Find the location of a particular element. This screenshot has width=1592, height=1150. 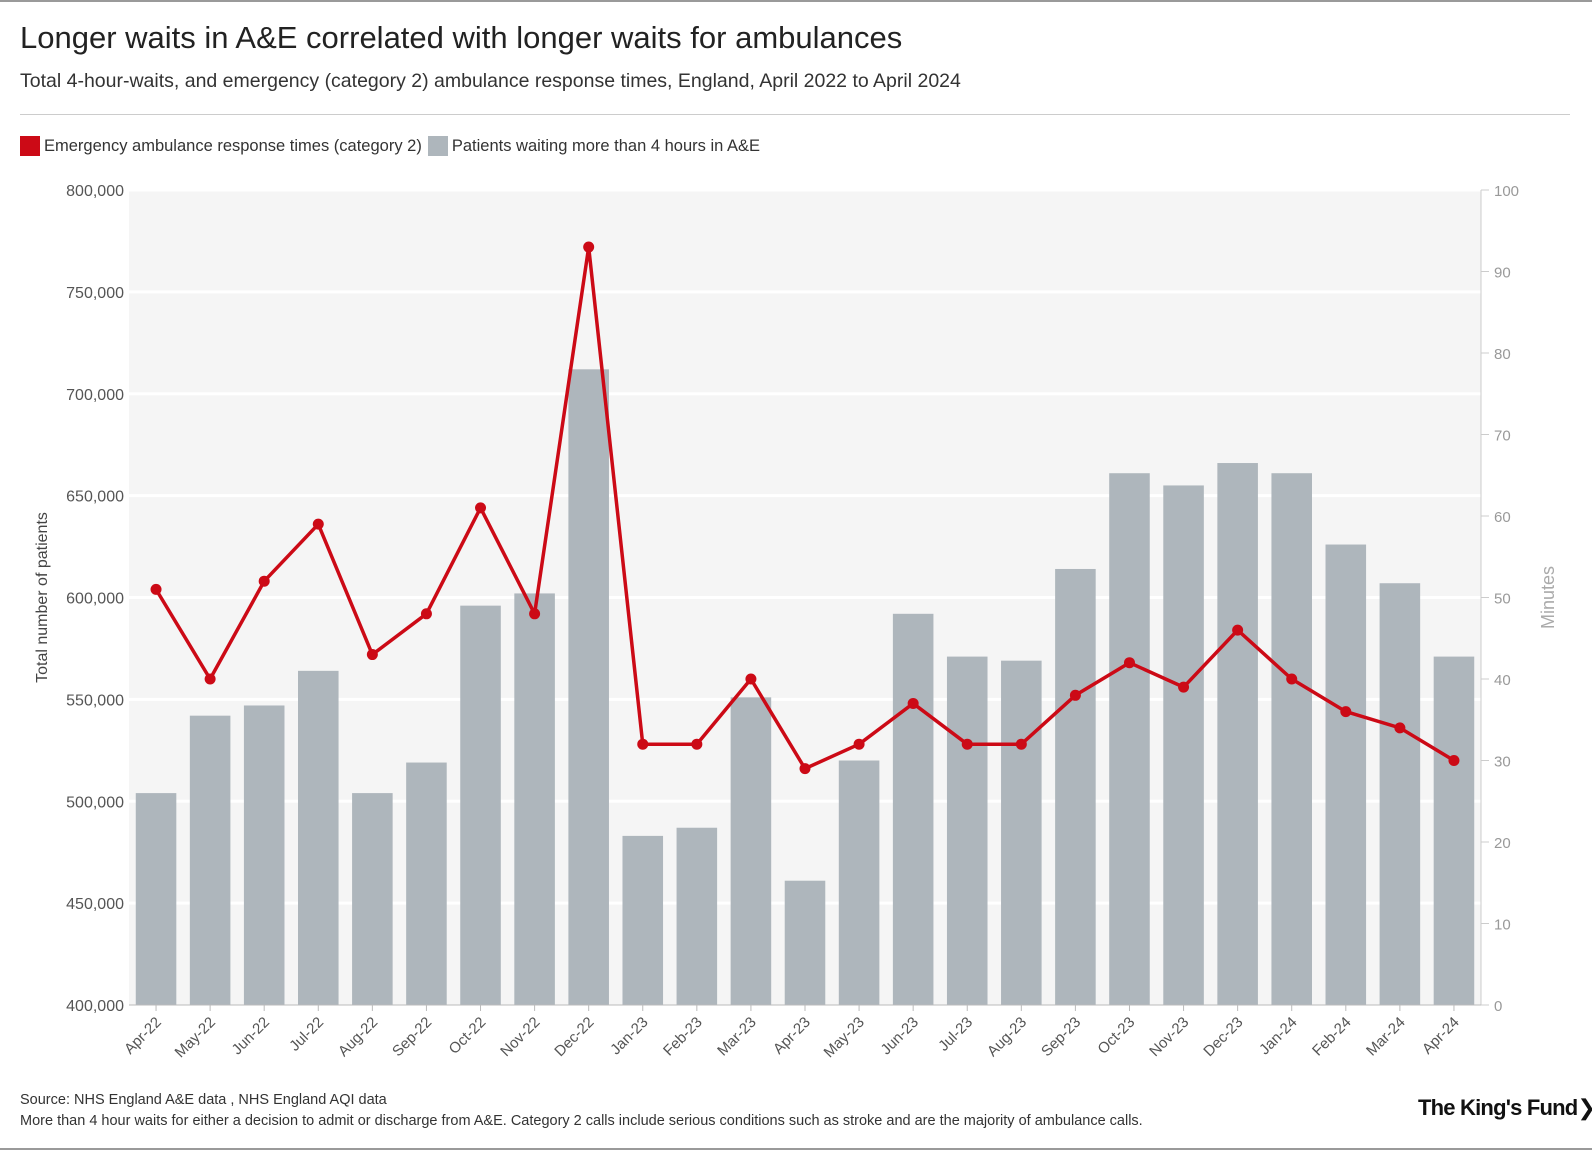

x-tick-label: Aug-22 is located at coordinates (358, 1037).